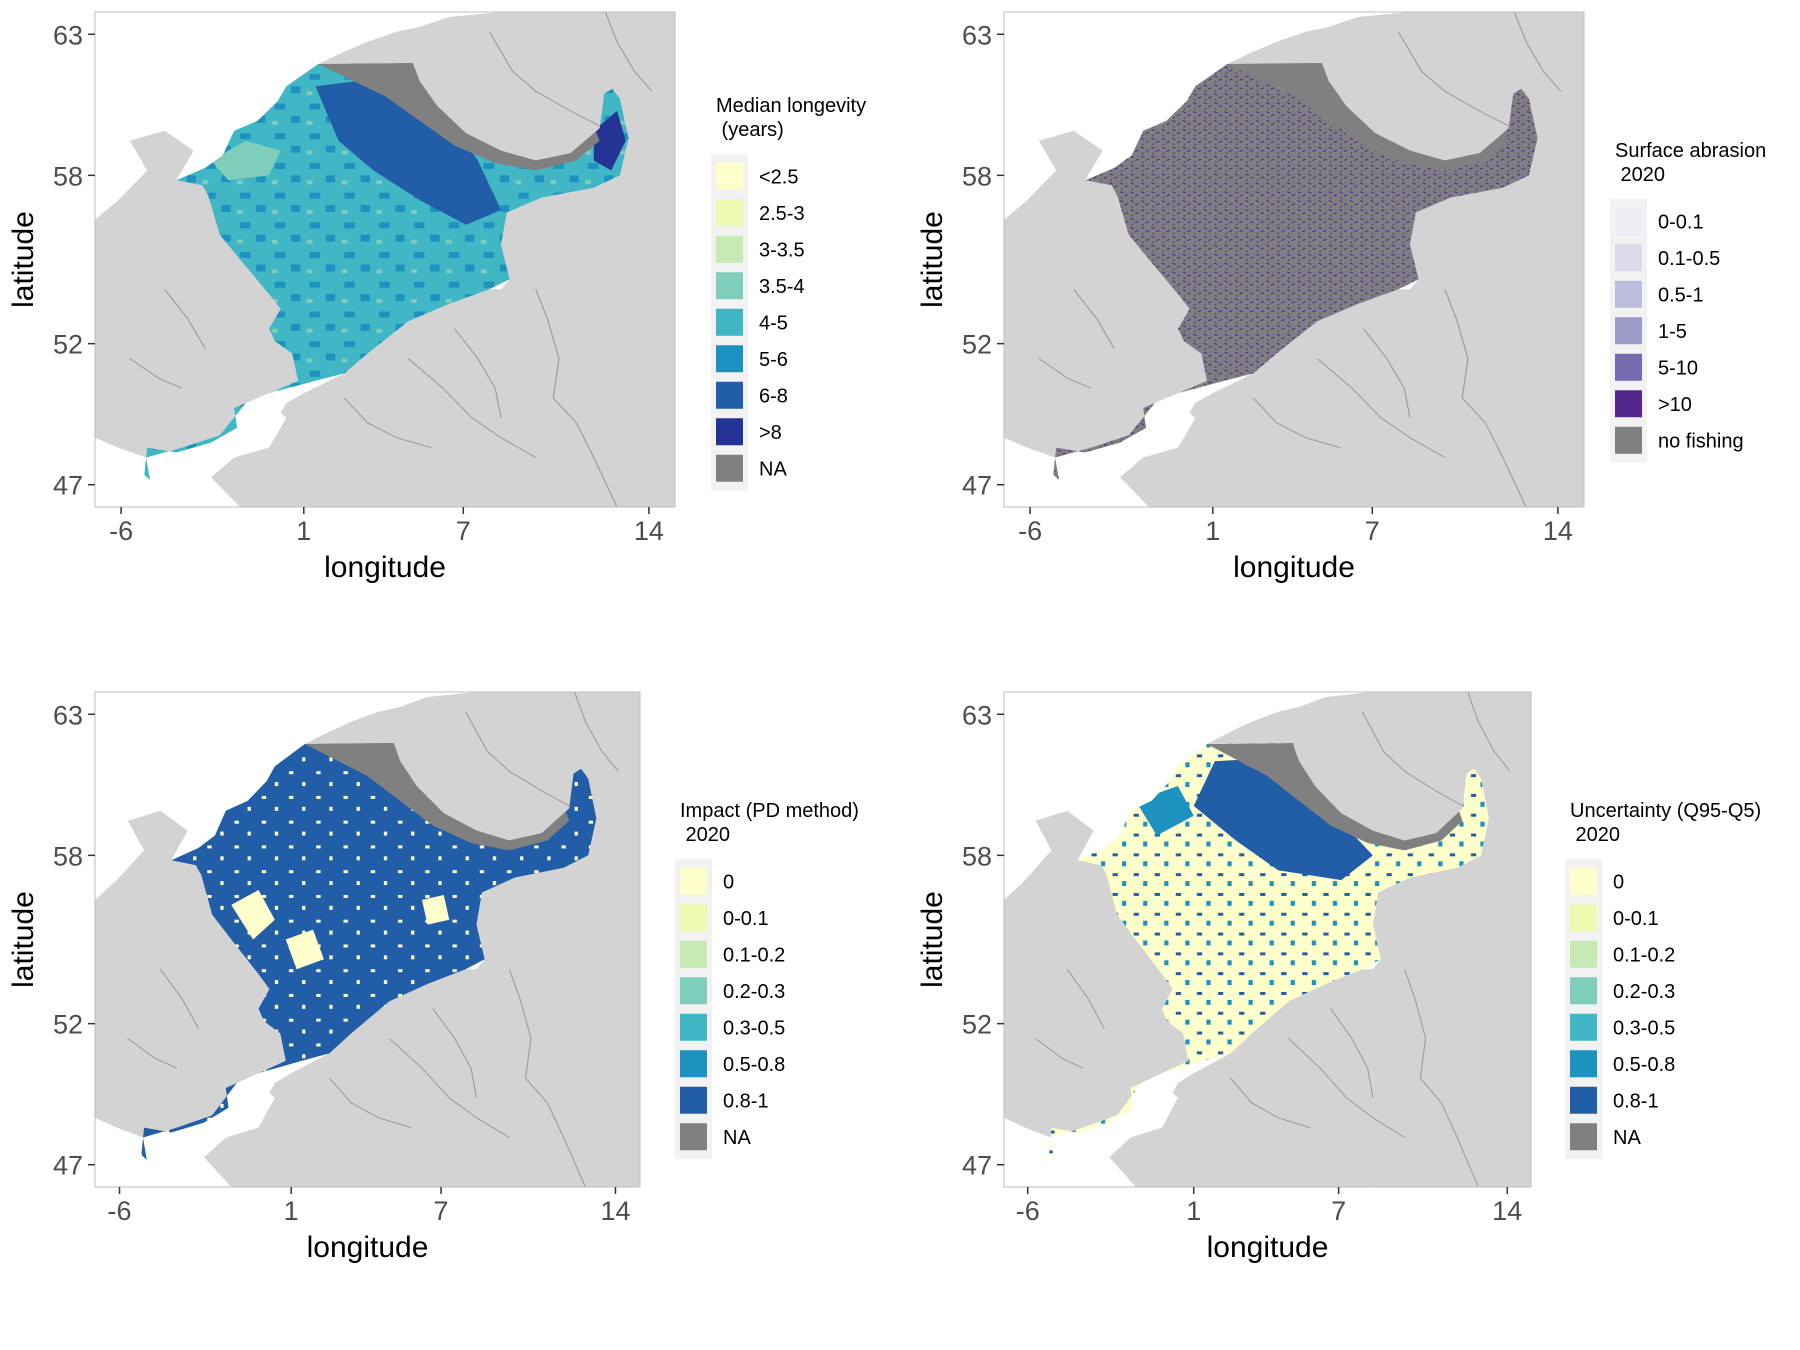  I want to click on y-tick-label: 47, so click(977, 486).